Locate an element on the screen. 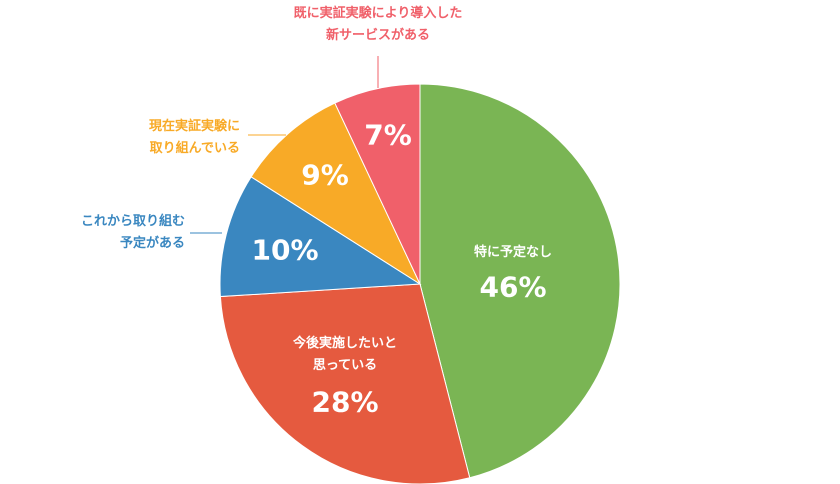 This screenshot has width=840, height=484. slice-label: これから取り組む 予定がある is located at coordinates (132, 232).